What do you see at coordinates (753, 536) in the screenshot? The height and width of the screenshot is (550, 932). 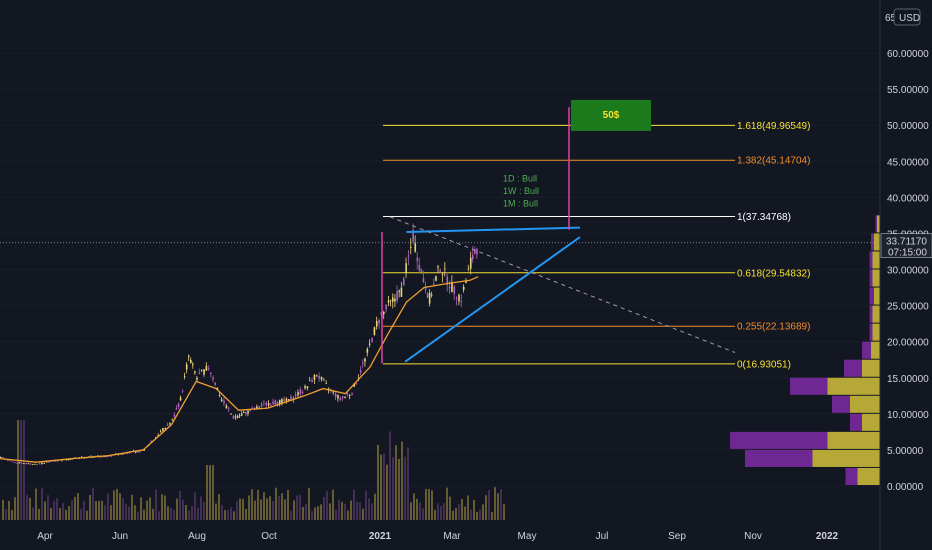 I see `x-tick-label: Nov` at bounding box center [753, 536].